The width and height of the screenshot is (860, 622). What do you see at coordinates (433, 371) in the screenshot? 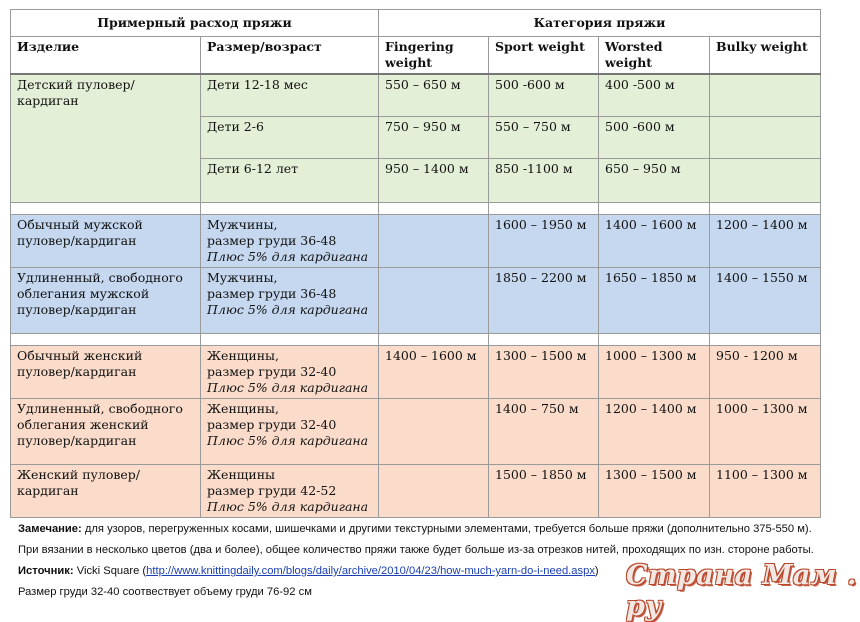
I see `fingering-cell: 1400 – 1600 м` at bounding box center [433, 371].